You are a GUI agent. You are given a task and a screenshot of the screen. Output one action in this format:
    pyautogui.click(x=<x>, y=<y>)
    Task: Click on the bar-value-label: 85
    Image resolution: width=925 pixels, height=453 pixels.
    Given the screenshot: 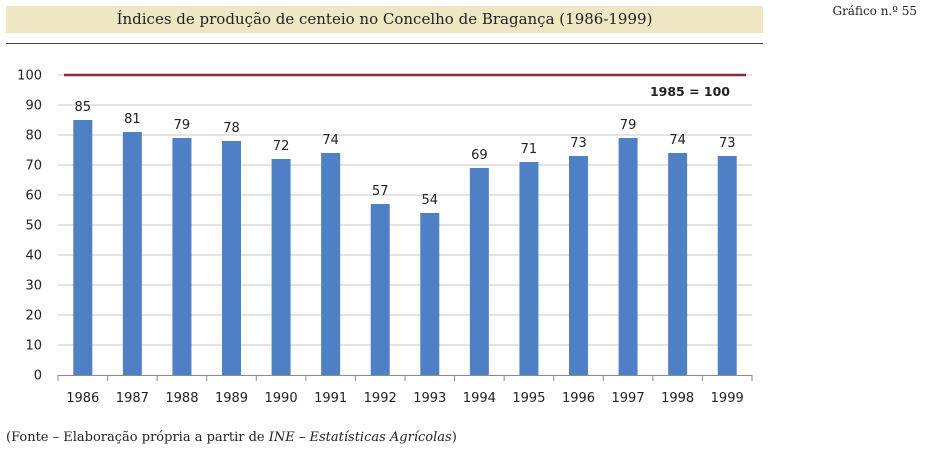 What is the action you would take?
    pyautogui.click(x=83, y=107)
    